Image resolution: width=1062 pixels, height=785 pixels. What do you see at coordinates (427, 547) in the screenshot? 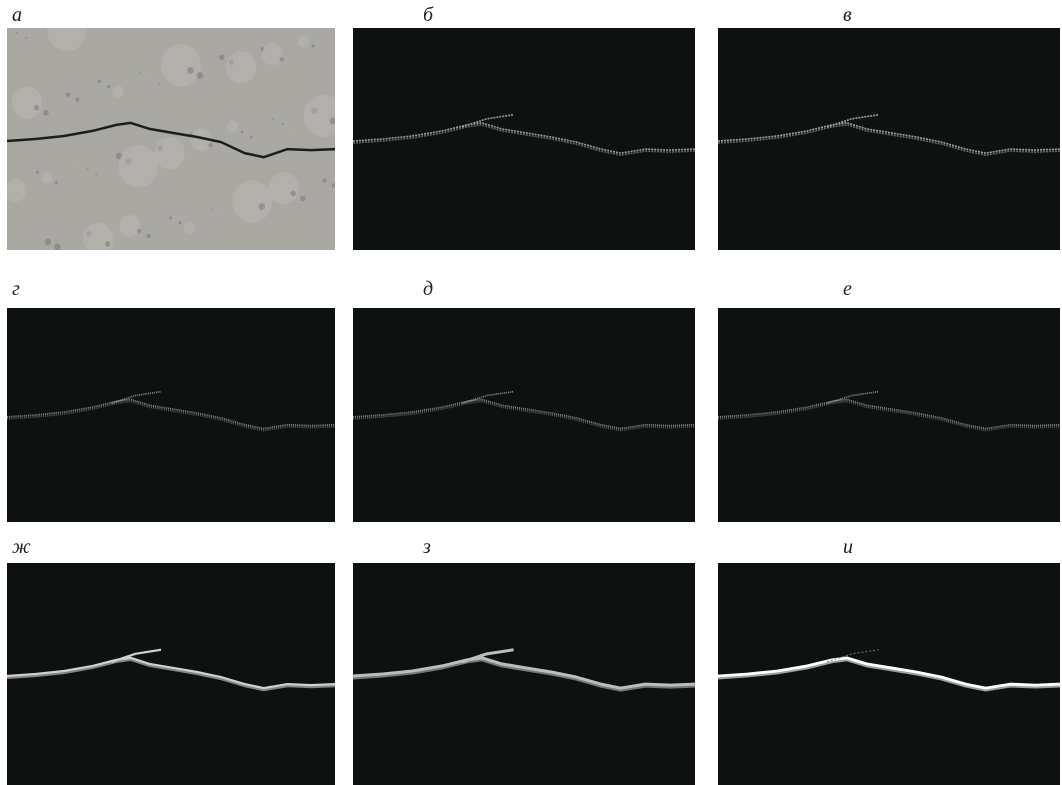
I see `panel-label: з` at bounding box center [427, 547].